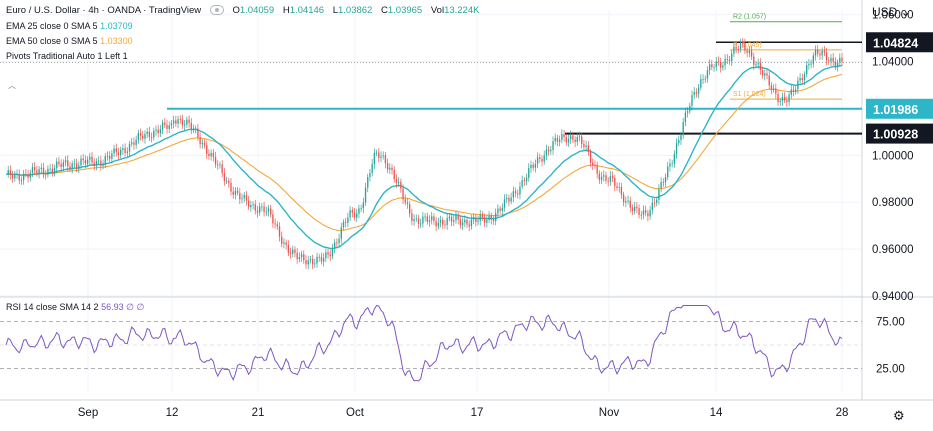 Image resolution: width=933 pixels, height=431 pixels. Describe the element at coordinates (216, 10) in the screenshot. I see `eye-icon` at that location.